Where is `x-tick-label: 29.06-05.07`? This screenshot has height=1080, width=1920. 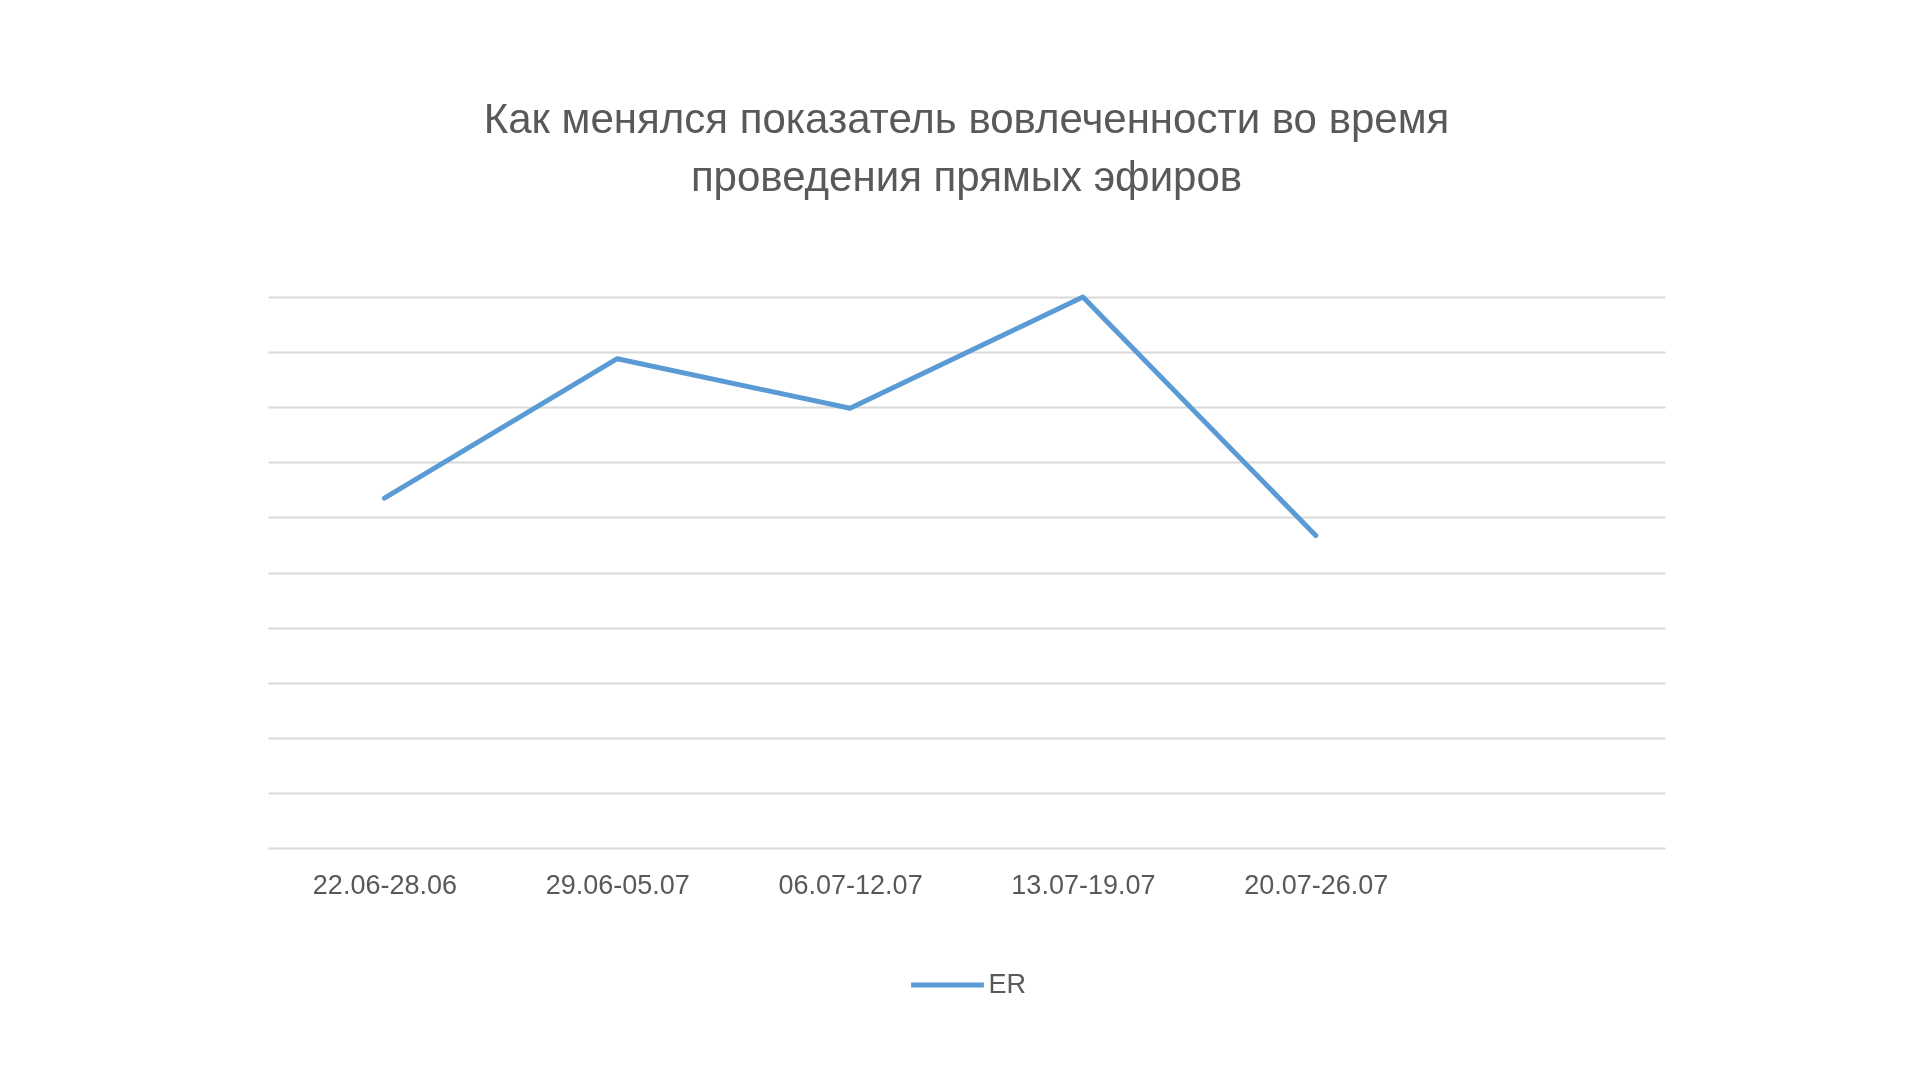
x-tick-label: 29.06-05.07 is located at coordinates (617, 884).